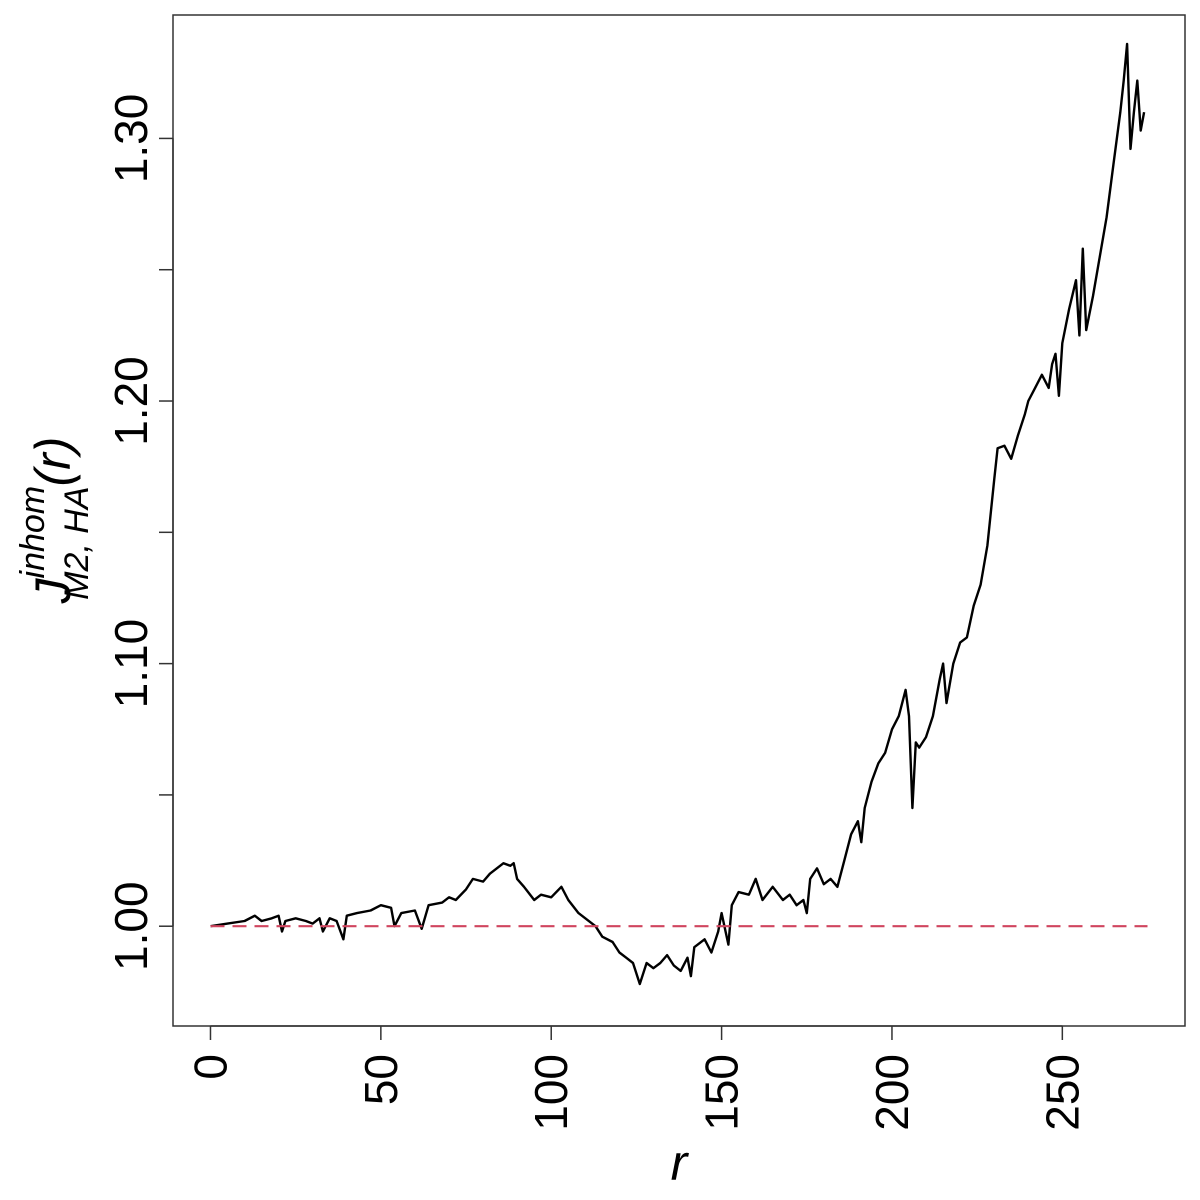 The width and height of the screenshot is (1200, 1200). What do you see at coordinates (53, 590) in the screenshot?
I see `y-axis-title-base: J` at bounding box center [53, 590].